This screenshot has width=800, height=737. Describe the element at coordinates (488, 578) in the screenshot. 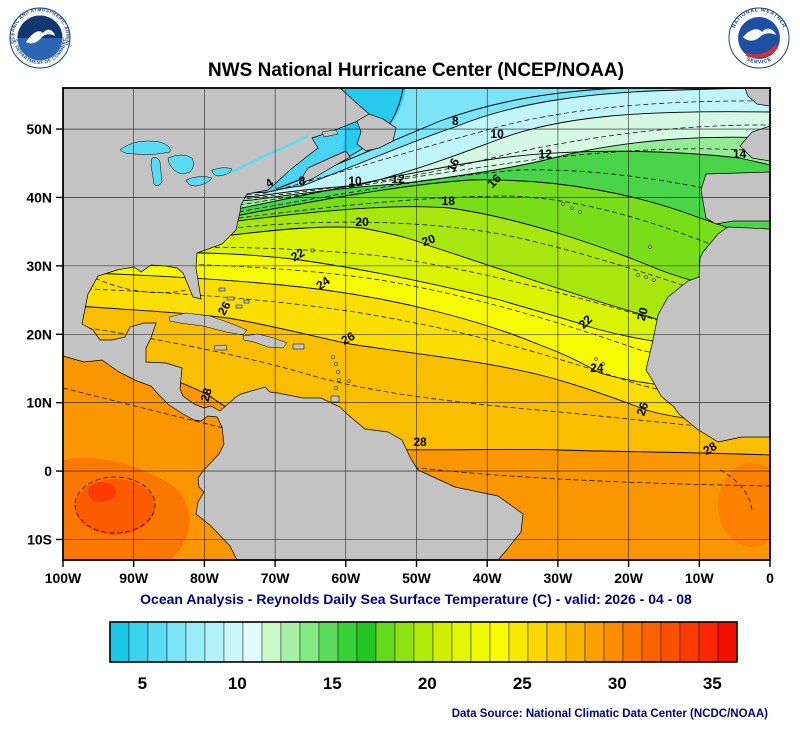

I see `lon-tick-label: 40W` at that location.